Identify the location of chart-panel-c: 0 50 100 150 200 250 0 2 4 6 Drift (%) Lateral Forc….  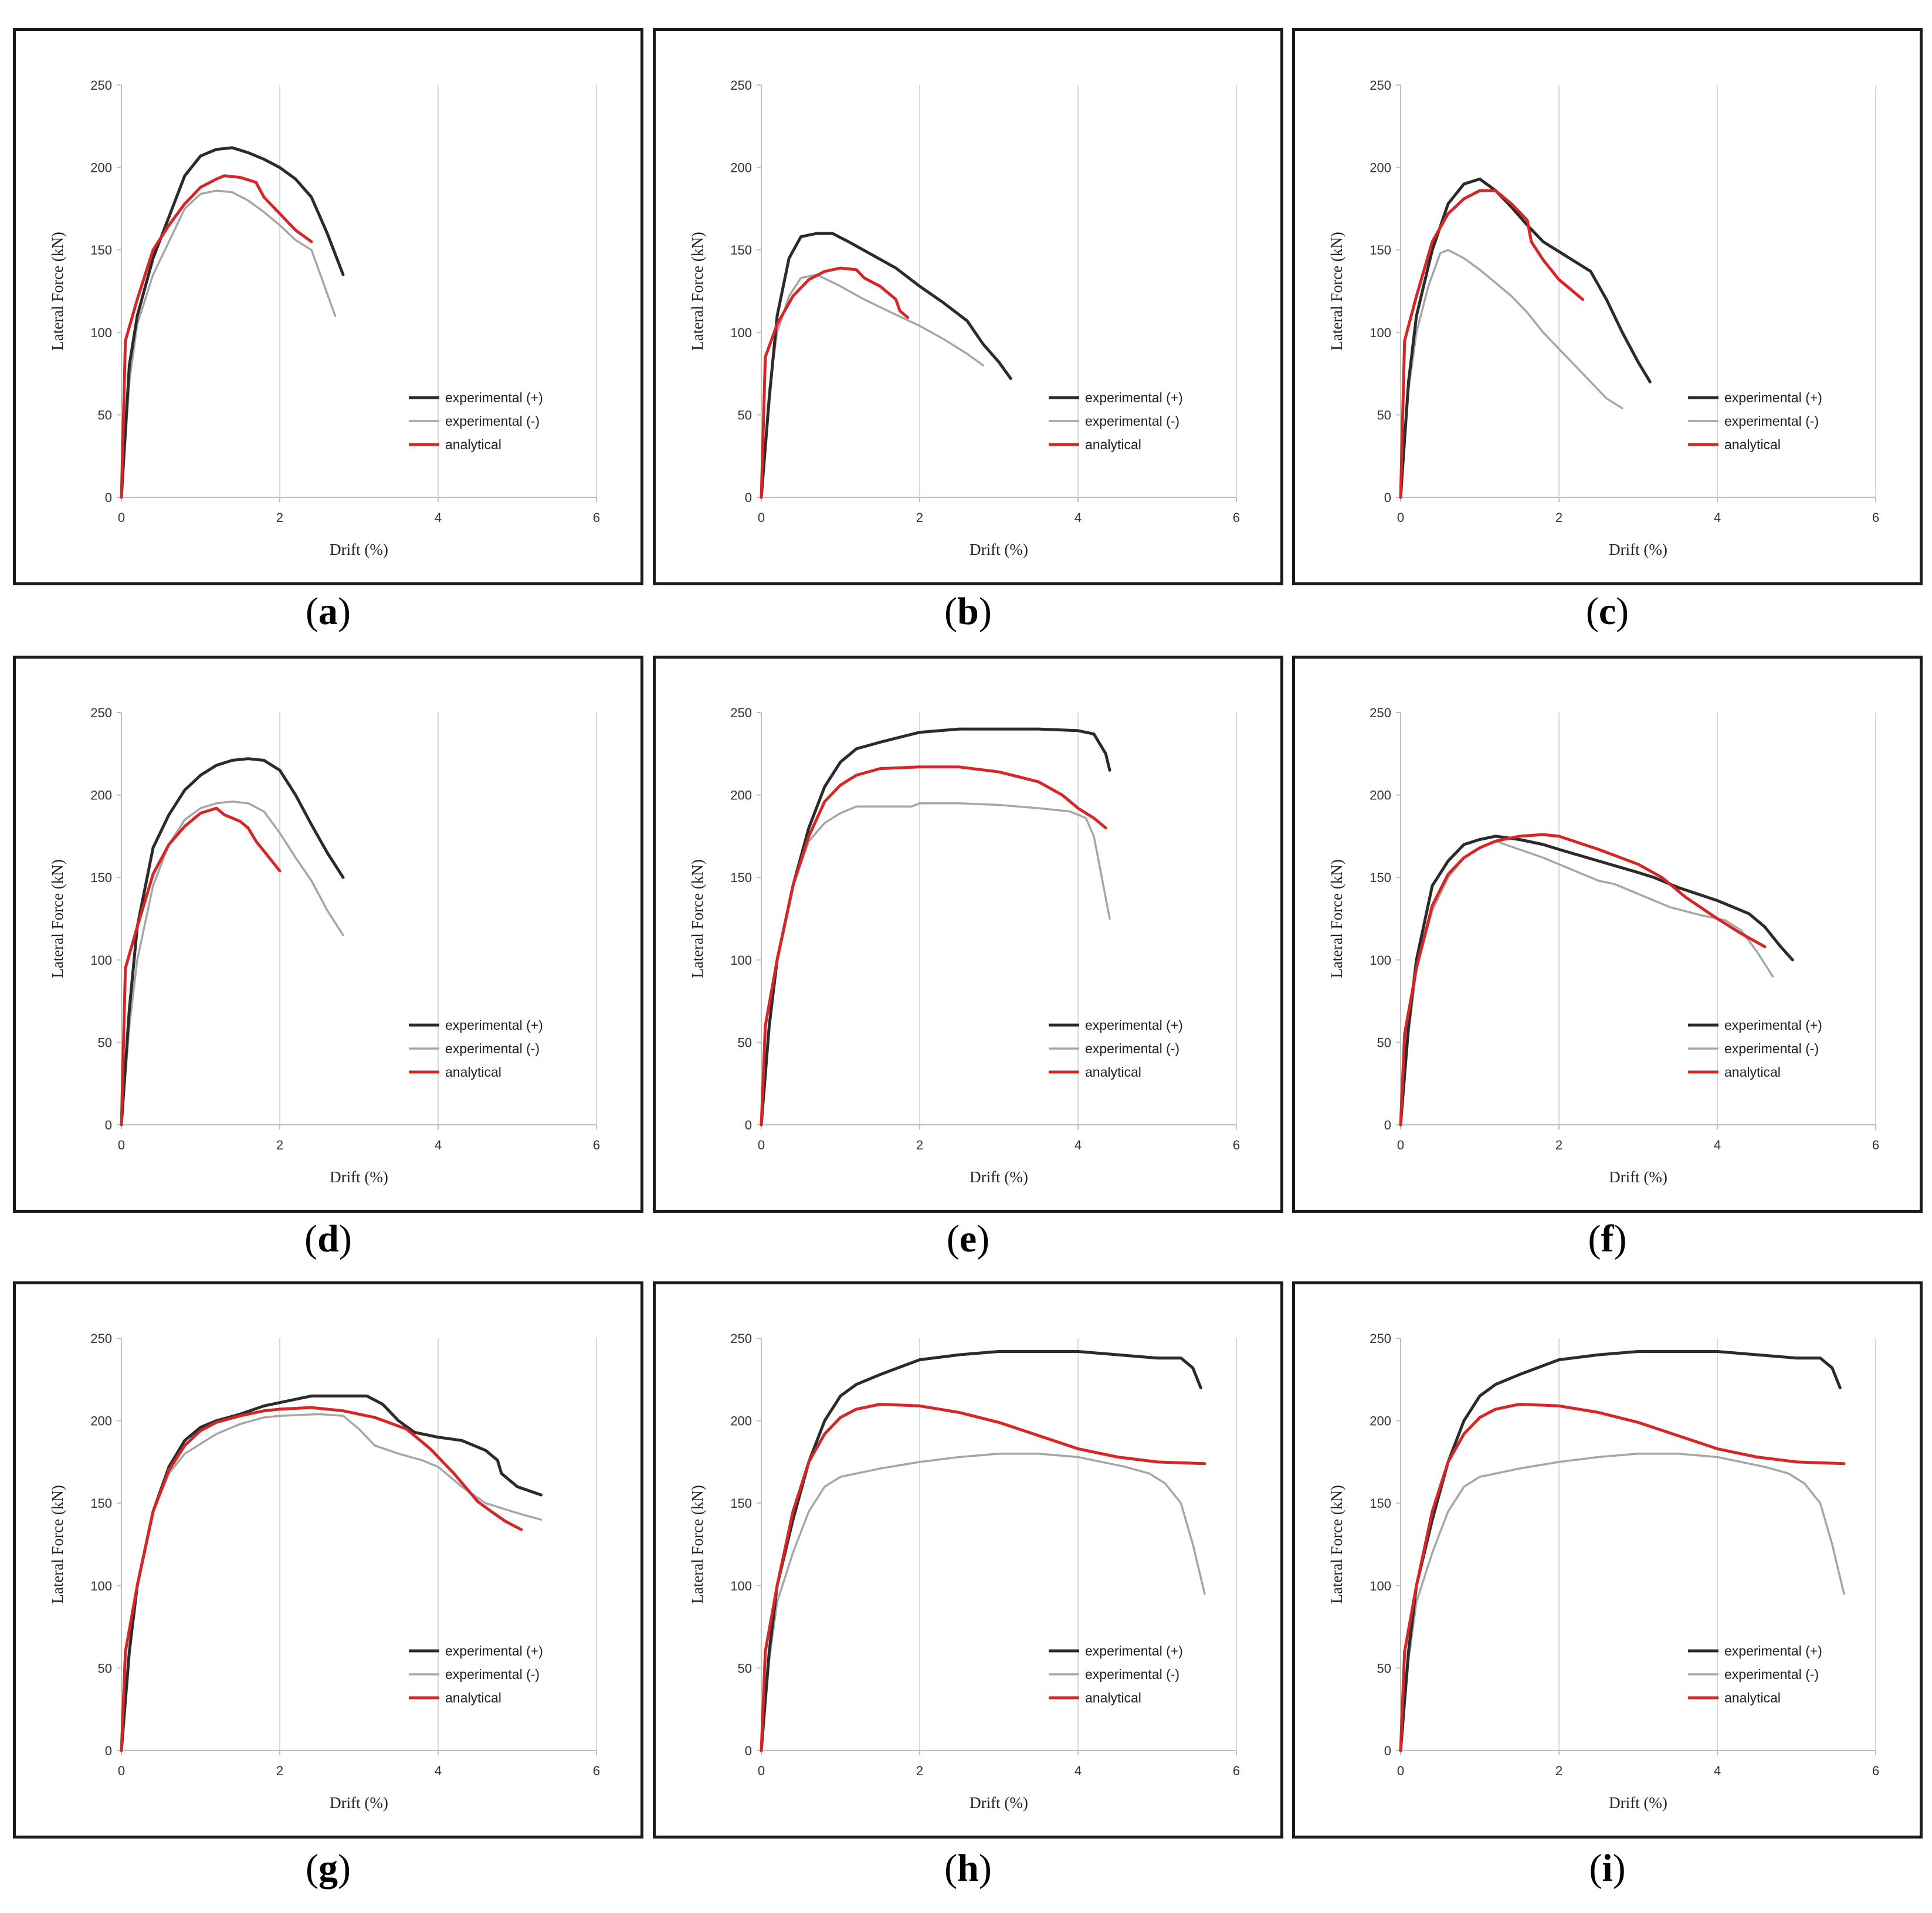
(1607, 307).